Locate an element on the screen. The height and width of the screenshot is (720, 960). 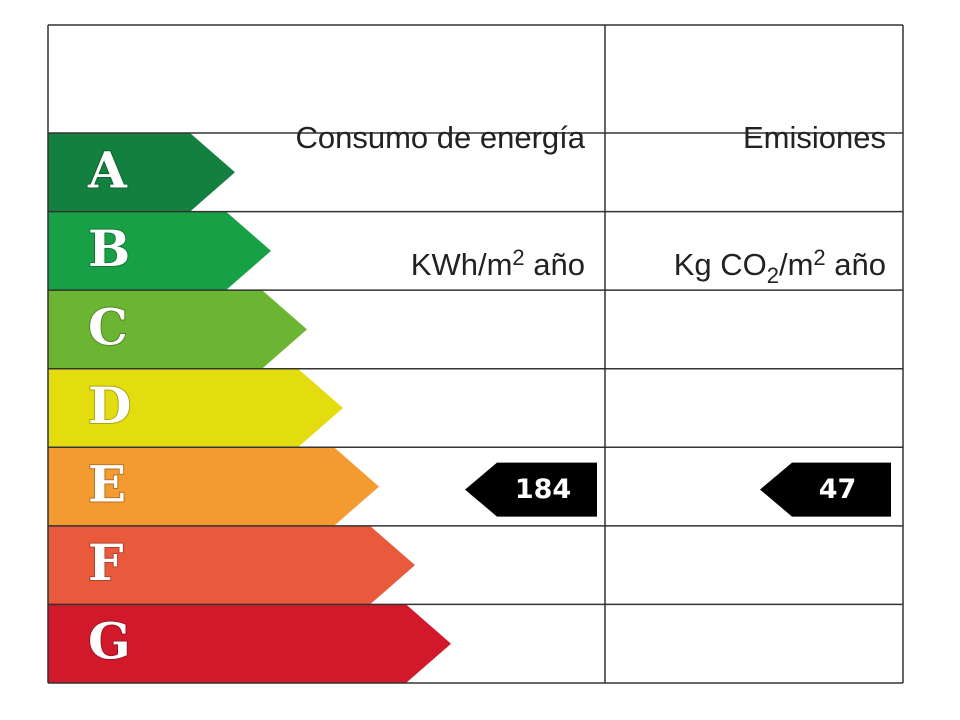
grade-letter: C is located at coordinates (108, 326).